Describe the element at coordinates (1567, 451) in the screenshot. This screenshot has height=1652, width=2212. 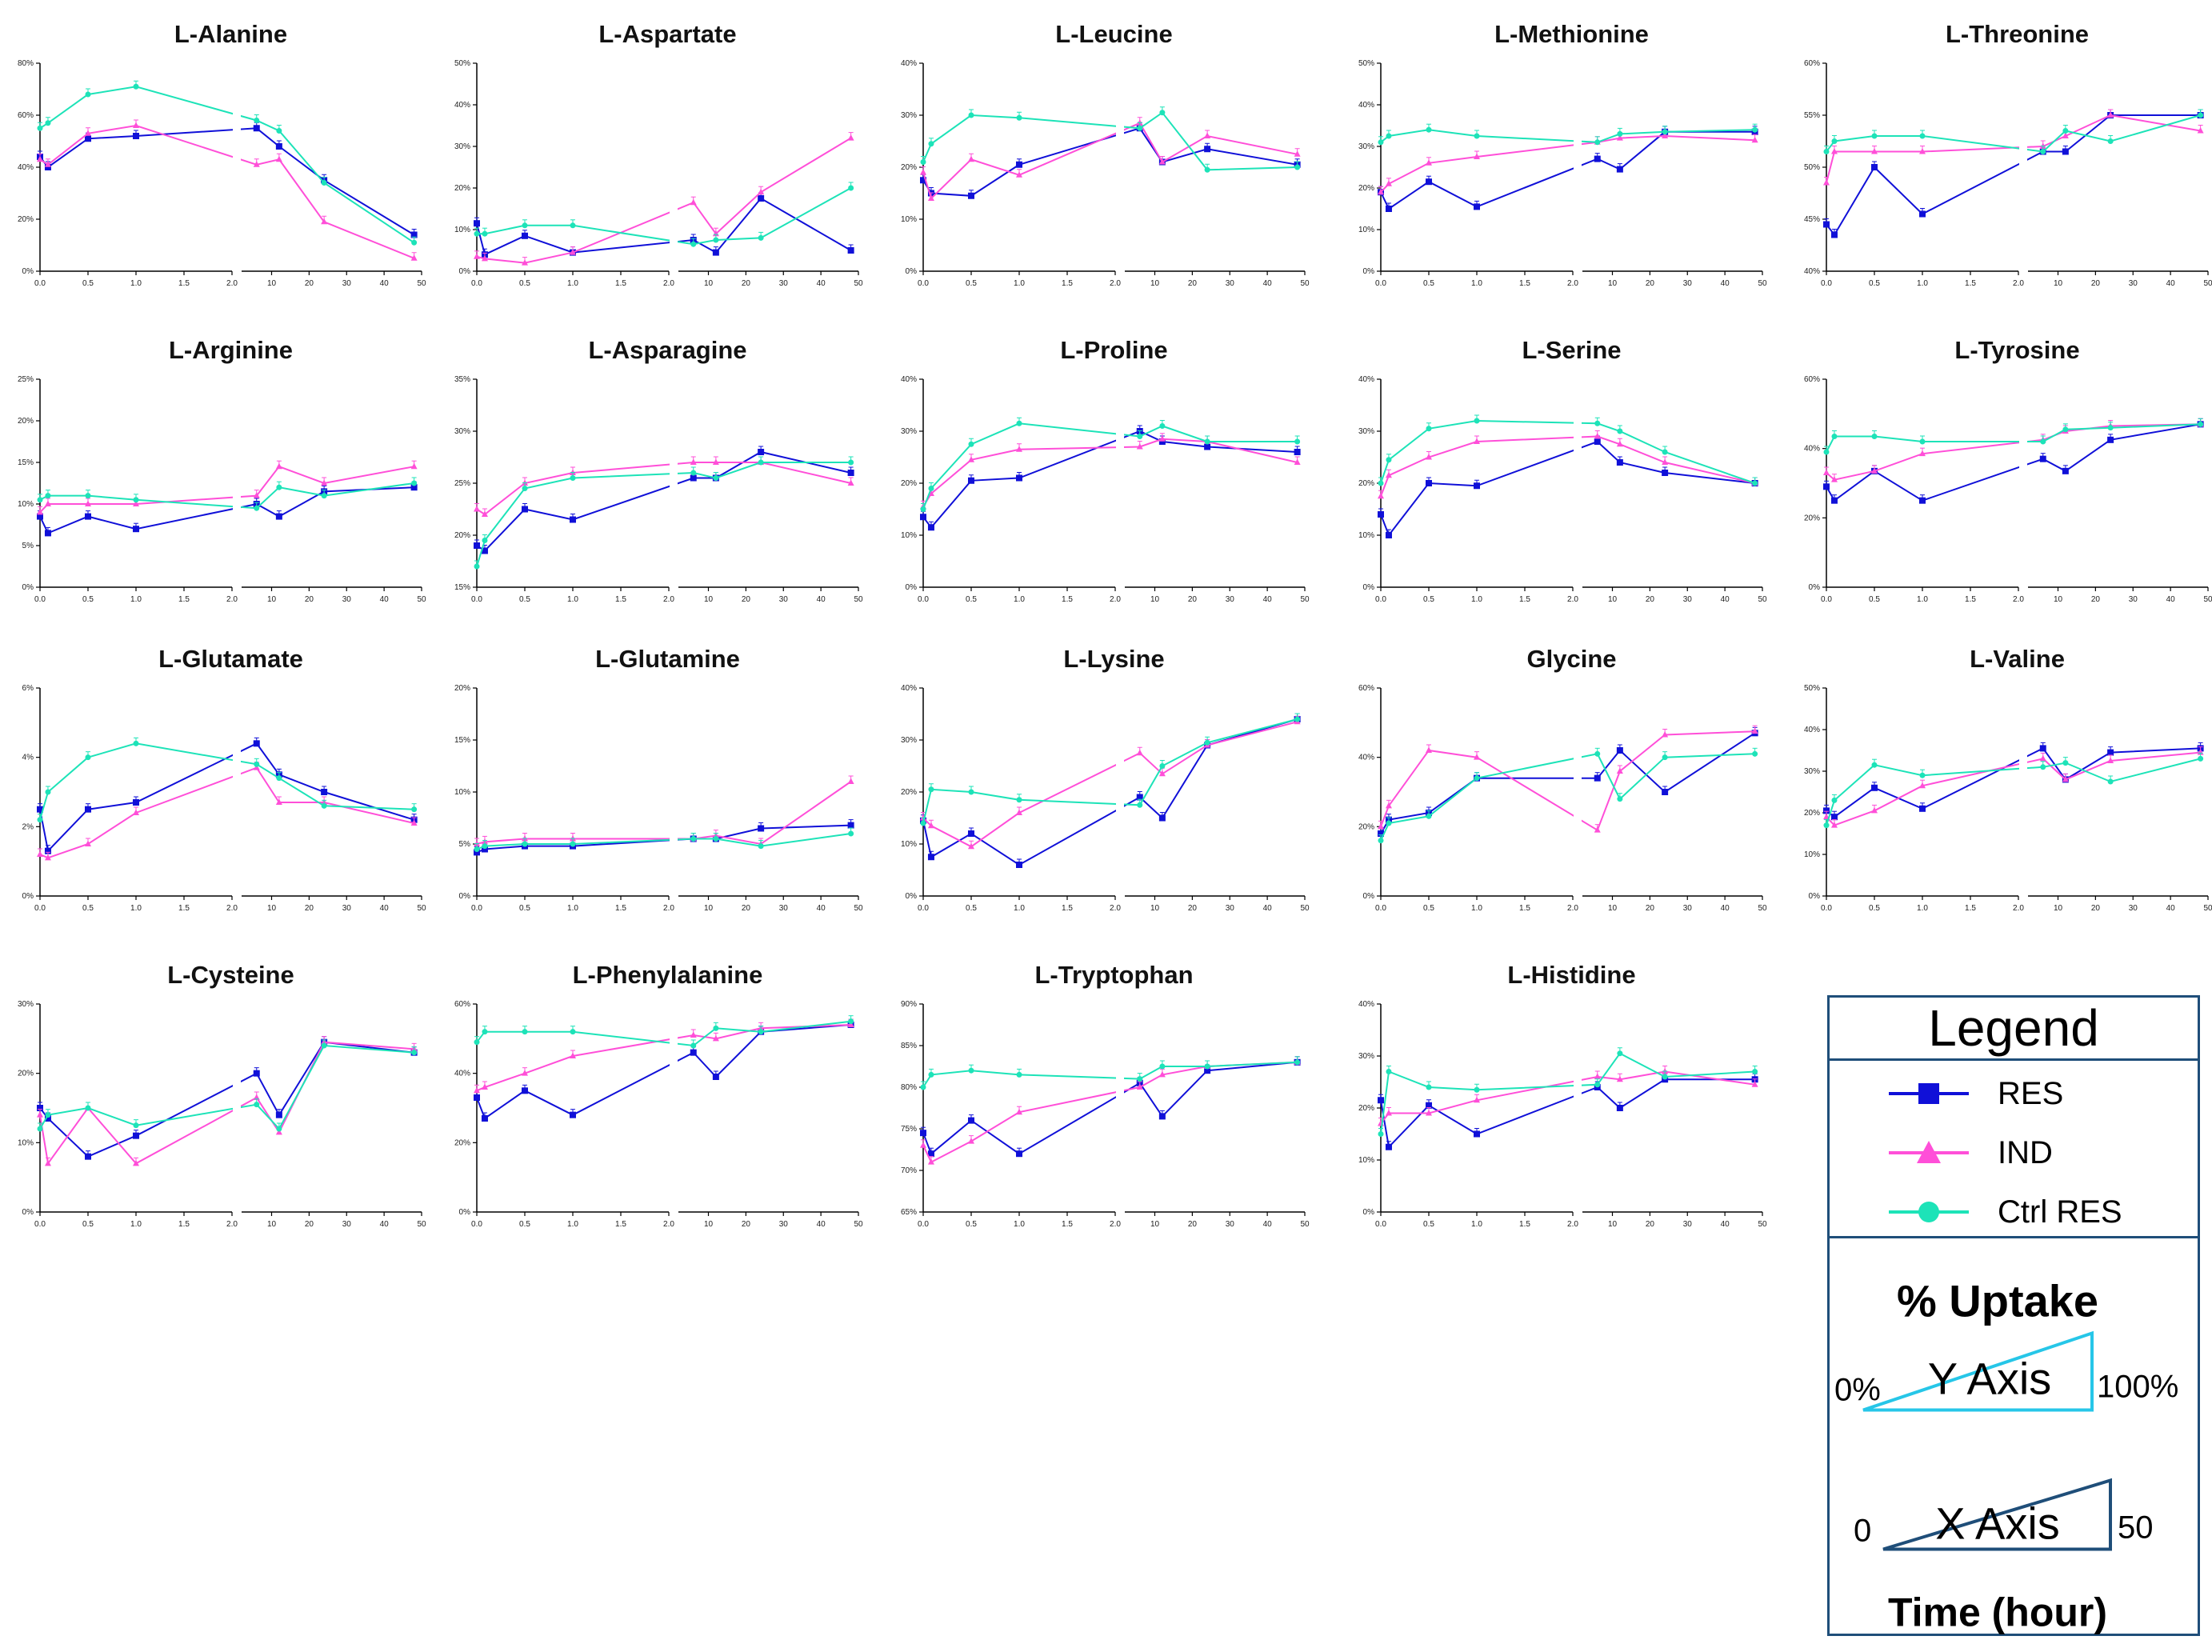
I see `series-line-ctrl-res` at that location.